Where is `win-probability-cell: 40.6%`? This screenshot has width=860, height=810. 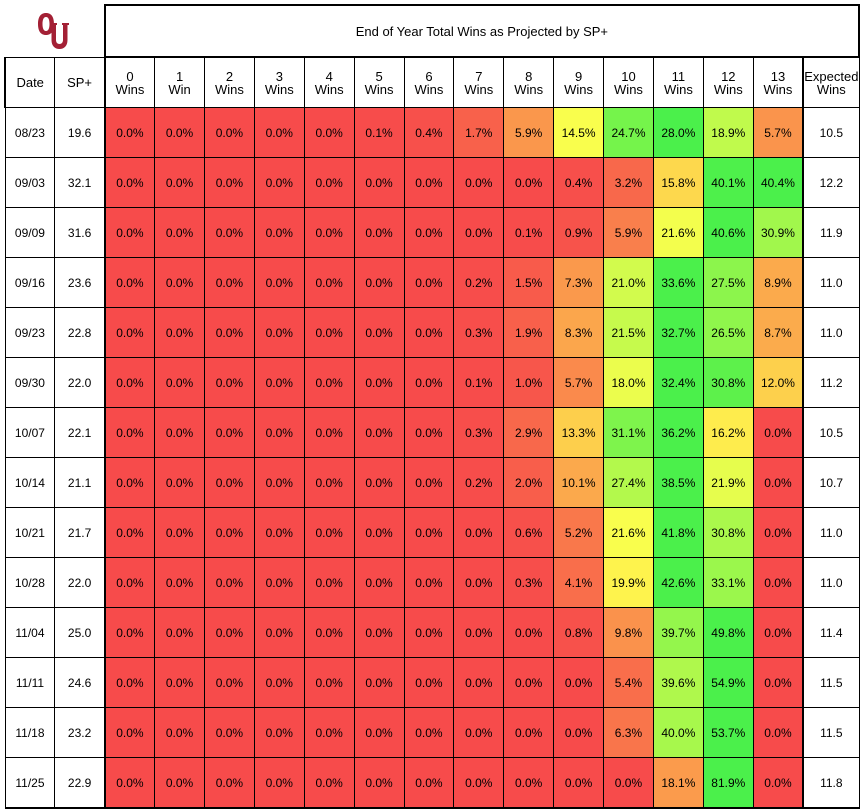 win-probability-cell: 40.6% is located at coordinates (728, 232).